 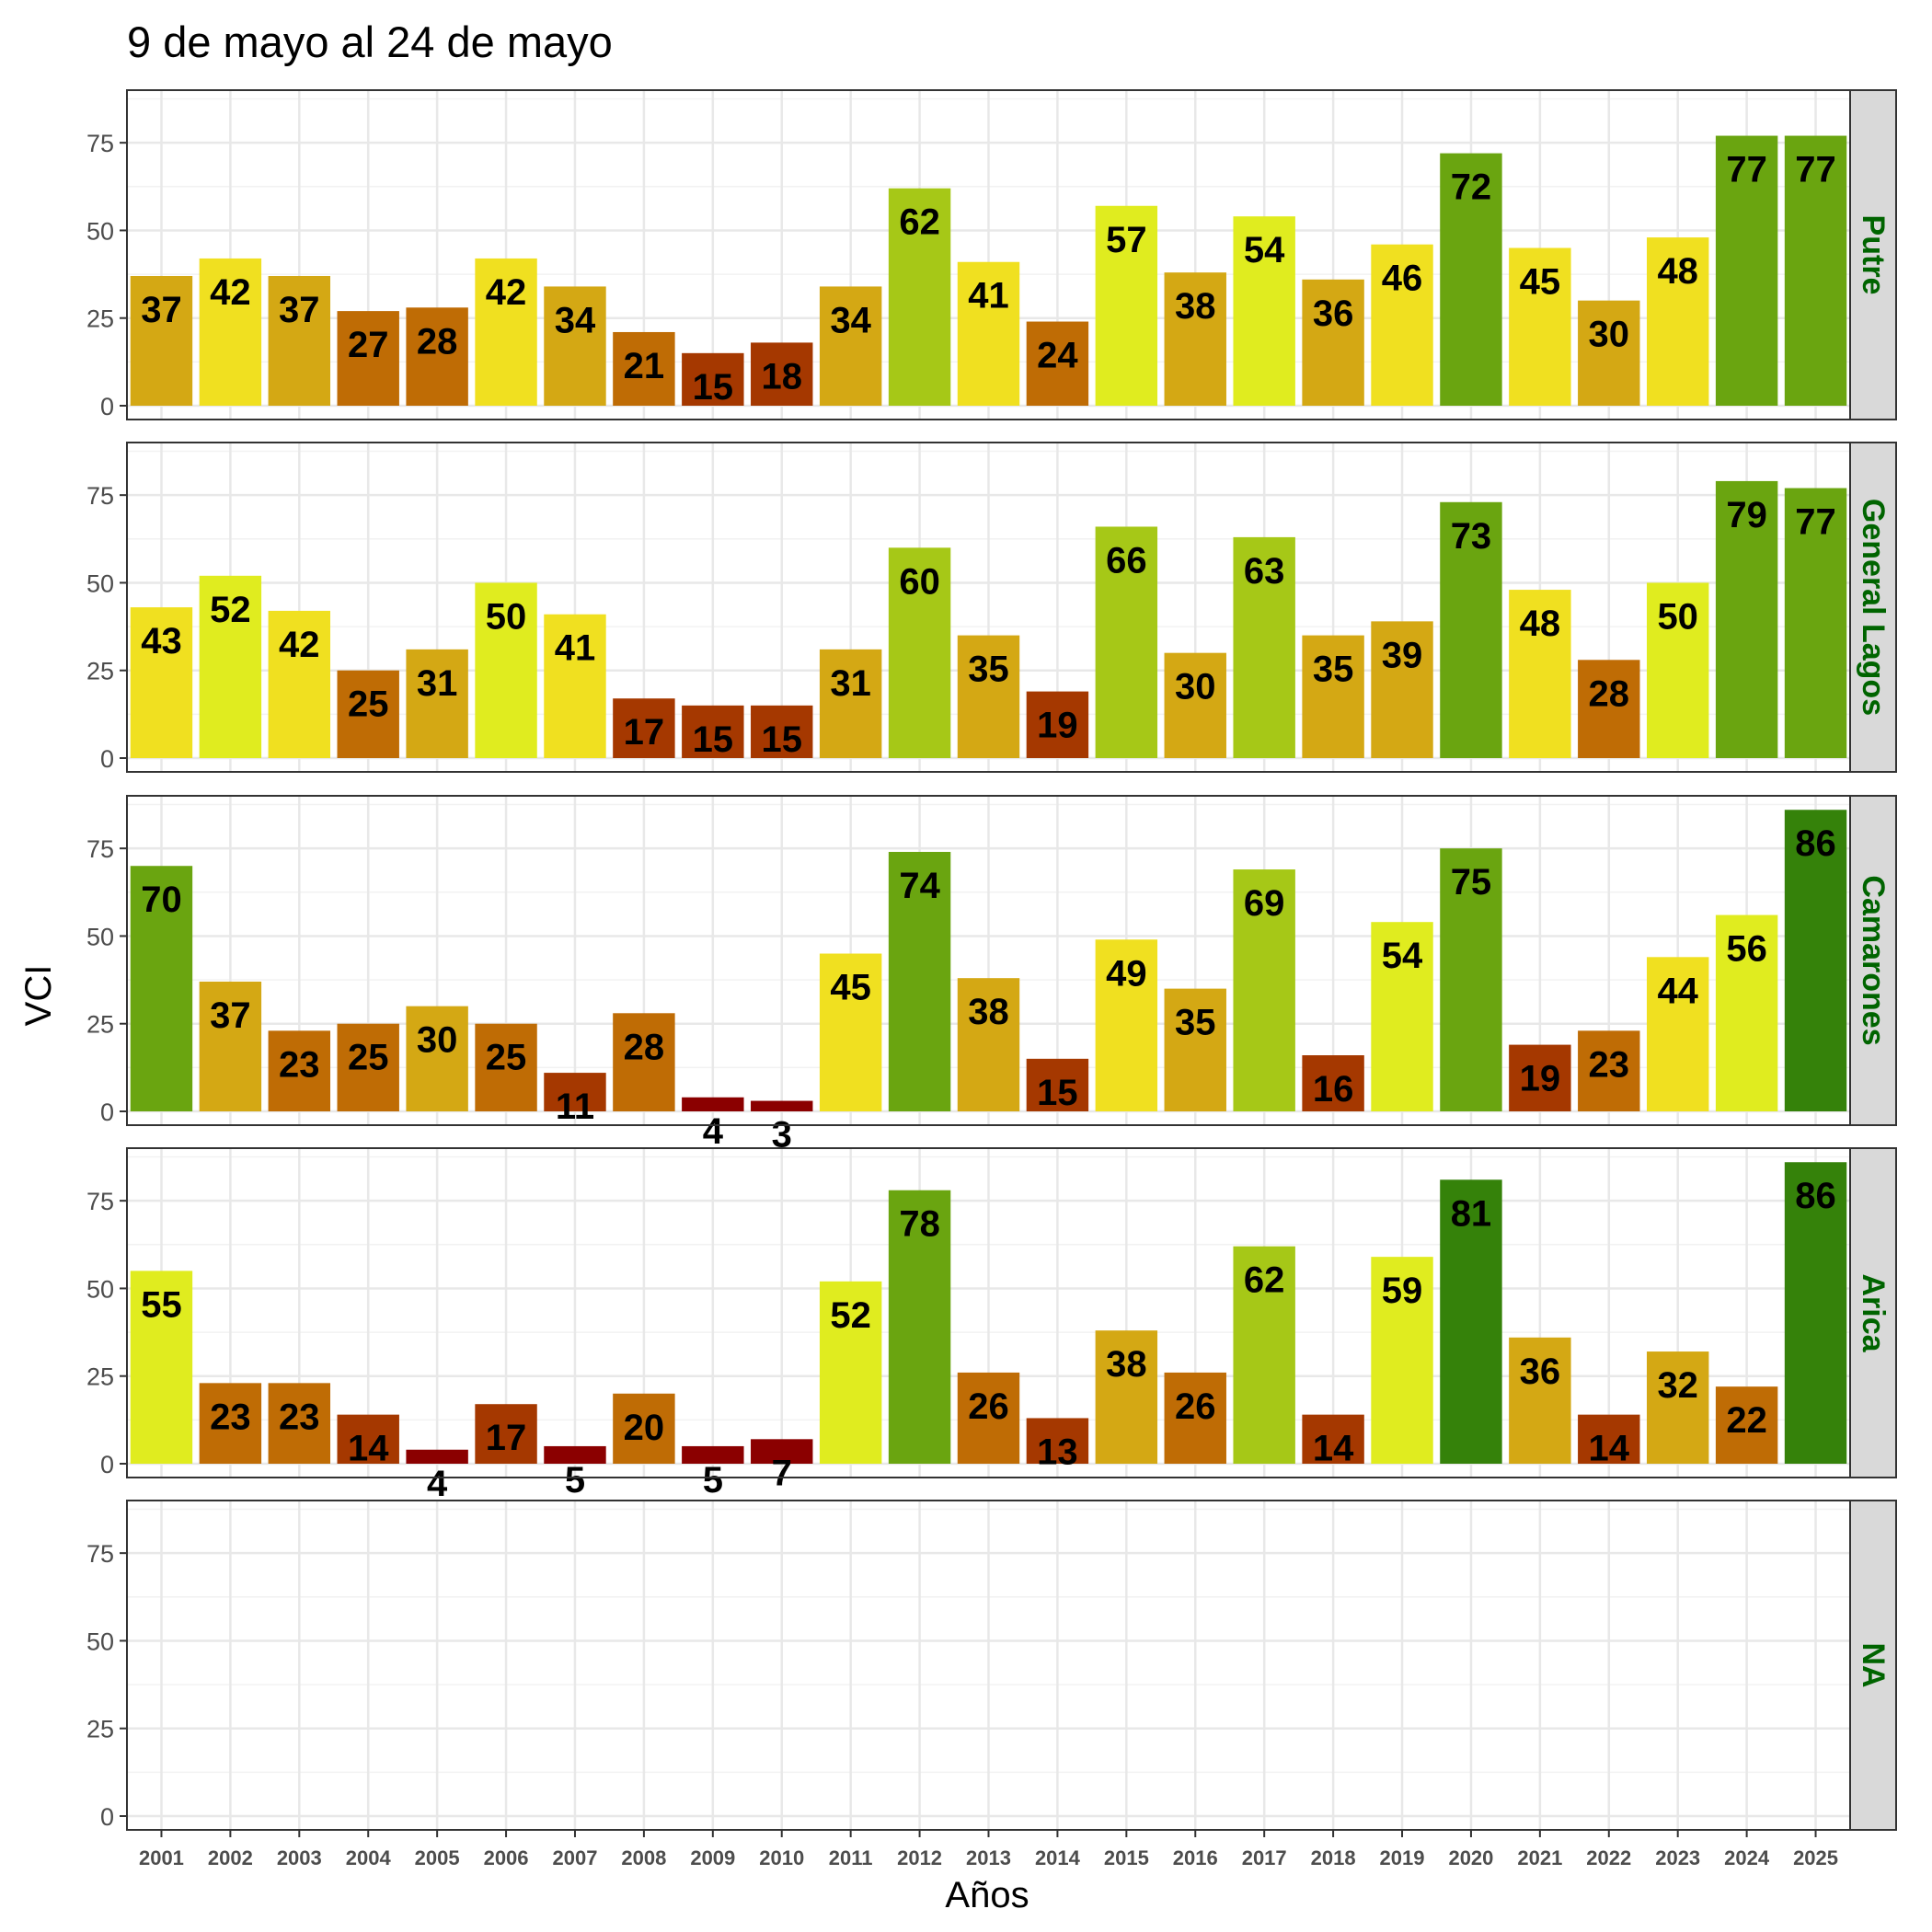 What do you see at coordinates (575, 1480) in the screenshot?
I see `bar-label-2007: 5` at bounding box center [575, 1480].